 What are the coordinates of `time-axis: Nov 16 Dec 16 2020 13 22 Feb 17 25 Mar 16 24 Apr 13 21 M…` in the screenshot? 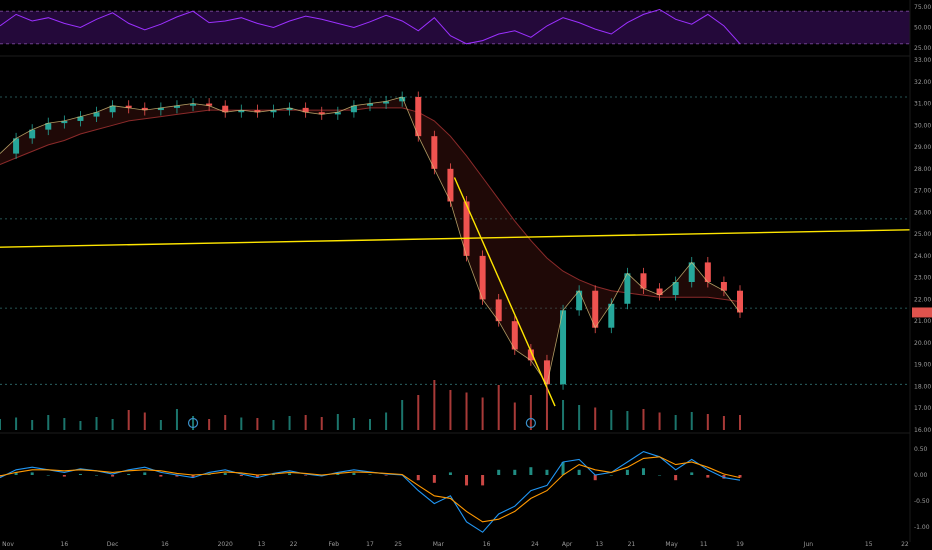 It's located at (455, 544).